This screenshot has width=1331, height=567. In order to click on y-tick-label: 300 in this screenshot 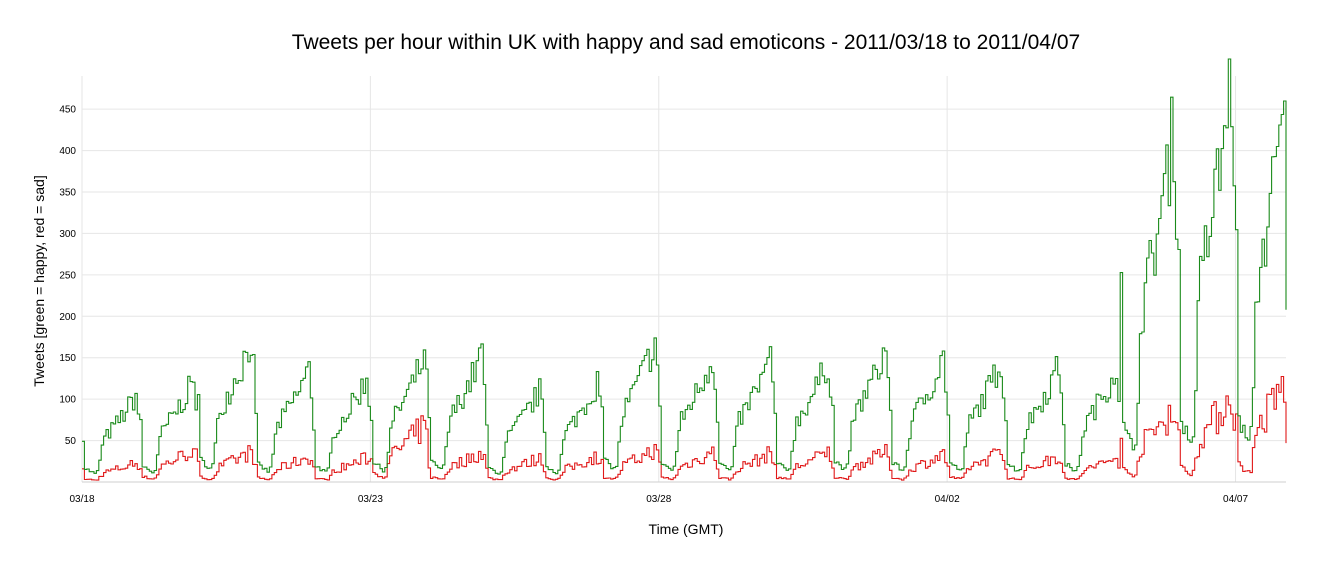, I will do `click(67, 234)`.